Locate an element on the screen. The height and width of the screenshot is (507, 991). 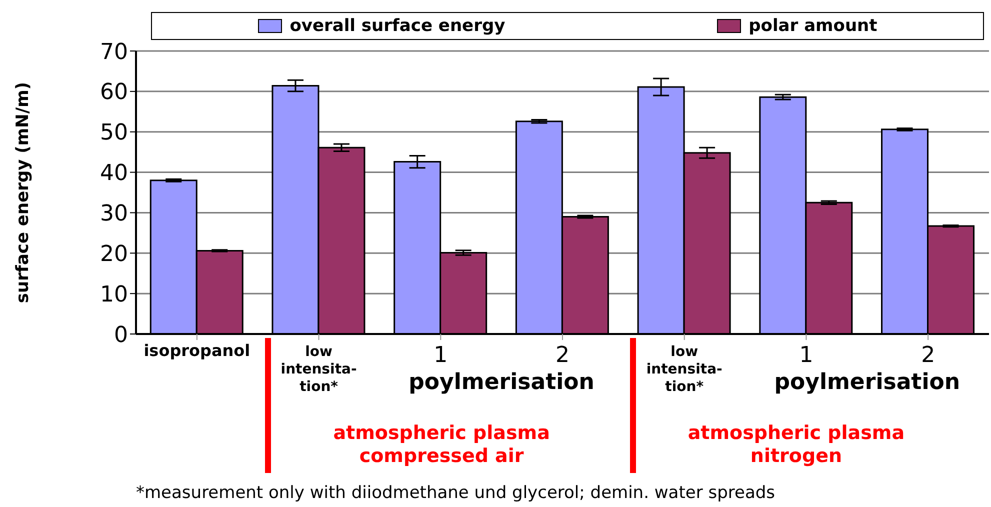
x-tick-label: isopropanol is located at coordinates (197, 350).